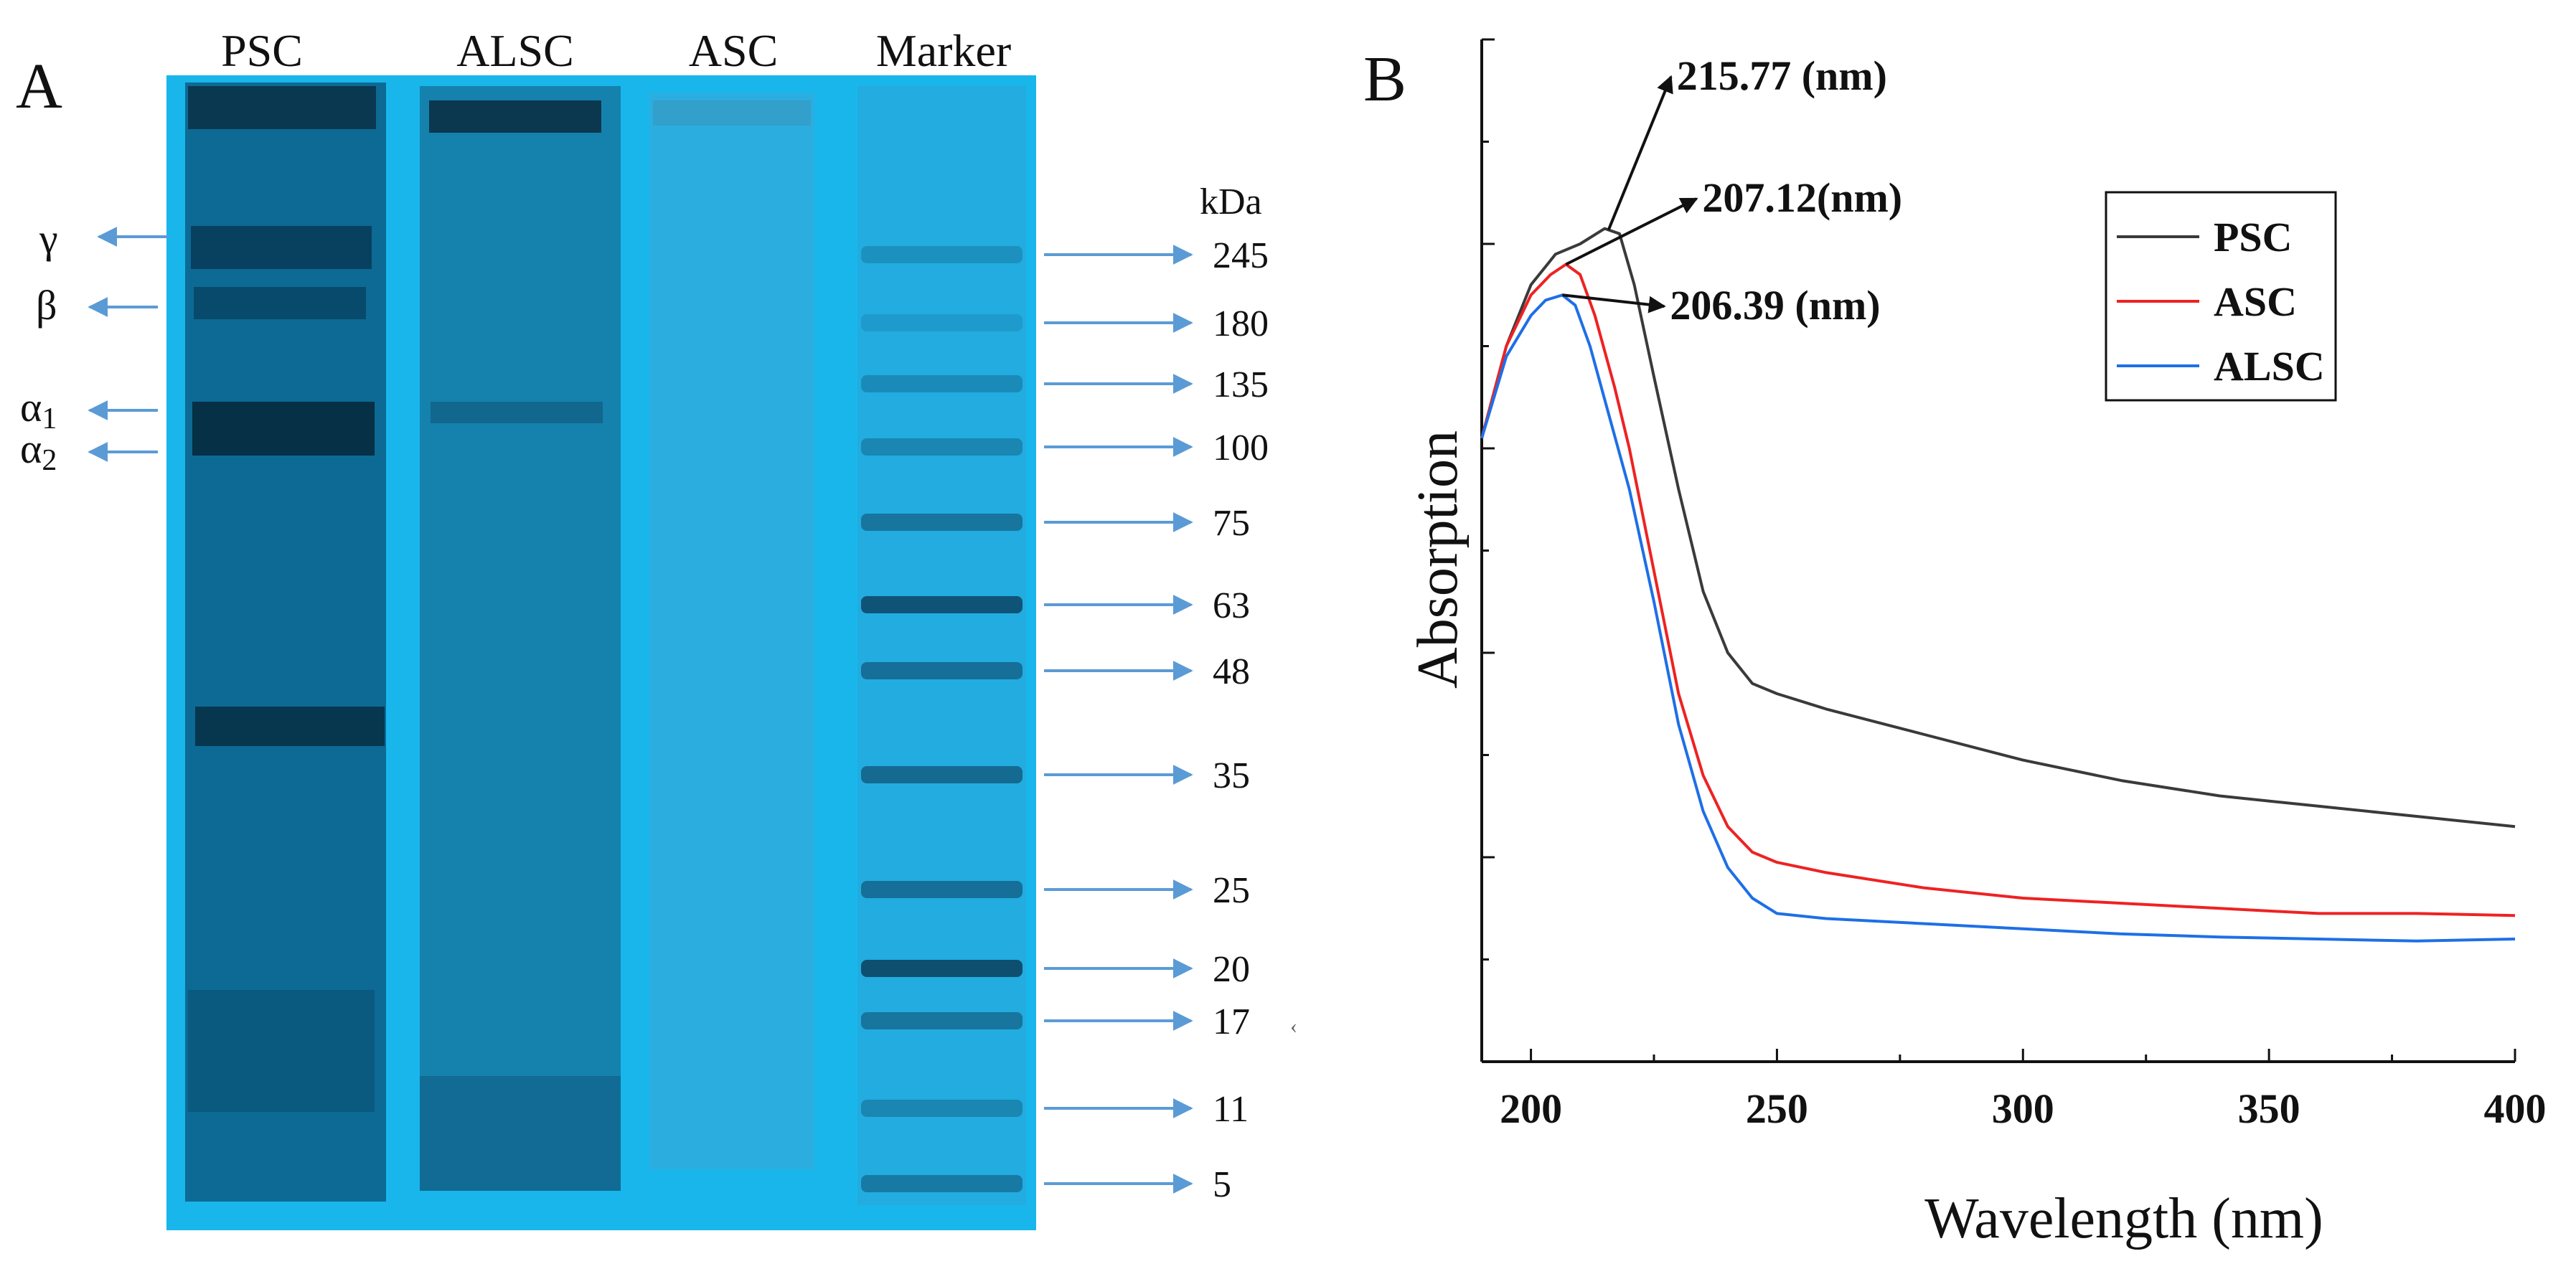  What do you see at coordinates (1293, 1026) in the screenshot?
I see `stray-mark: ‹` at bounding box center [1293, 1026].